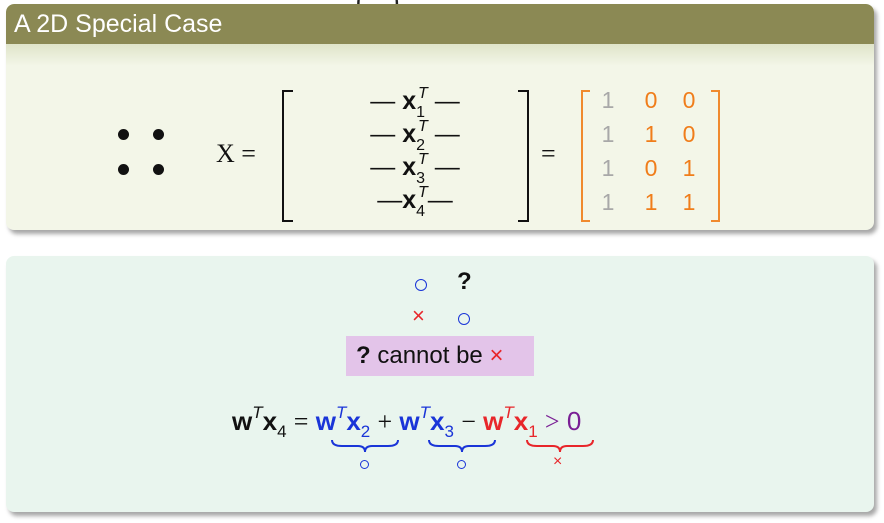  What do you see at coordinates (341, 412) in the screenshot?
I see `eq-t1-sup: T` at bounding box center [341, 412].